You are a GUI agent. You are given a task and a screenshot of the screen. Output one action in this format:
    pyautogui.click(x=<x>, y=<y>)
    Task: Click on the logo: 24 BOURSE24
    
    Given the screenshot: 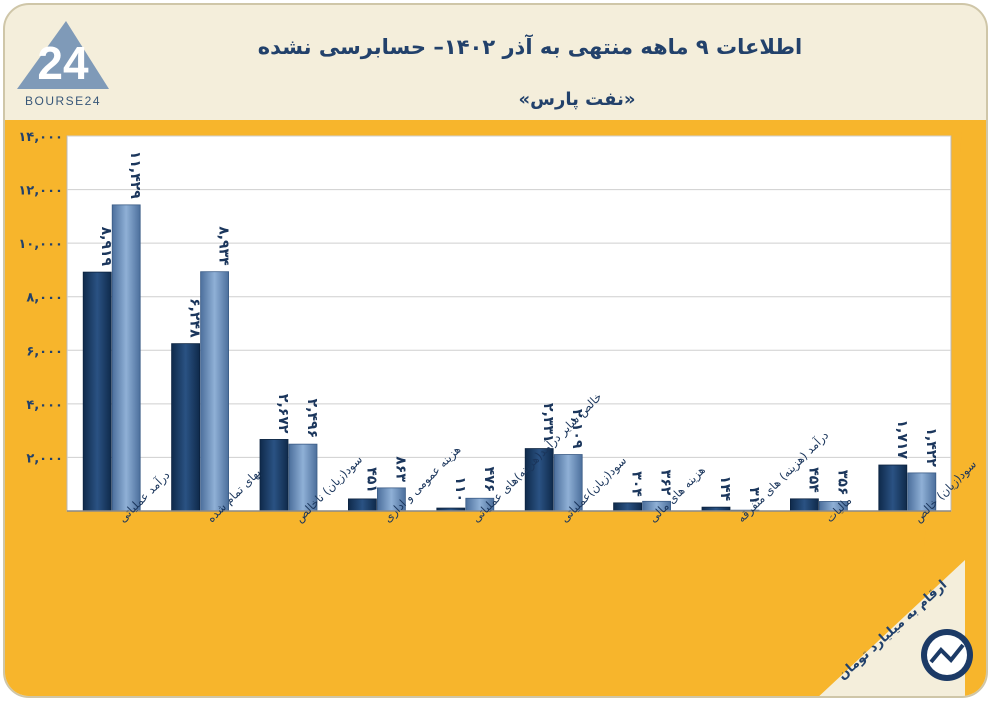 What is the action you would take?
    pyautogui.click(x=63, y=64)
    